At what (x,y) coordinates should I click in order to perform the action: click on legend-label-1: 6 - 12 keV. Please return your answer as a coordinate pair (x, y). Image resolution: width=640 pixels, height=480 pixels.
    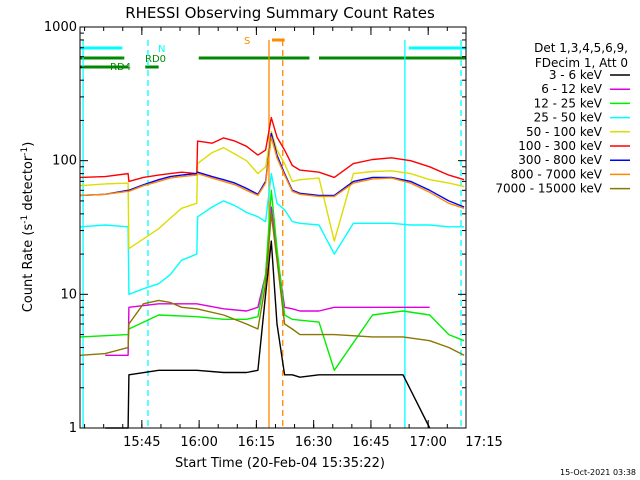
    Looking at the image, I should click on (572, 89).